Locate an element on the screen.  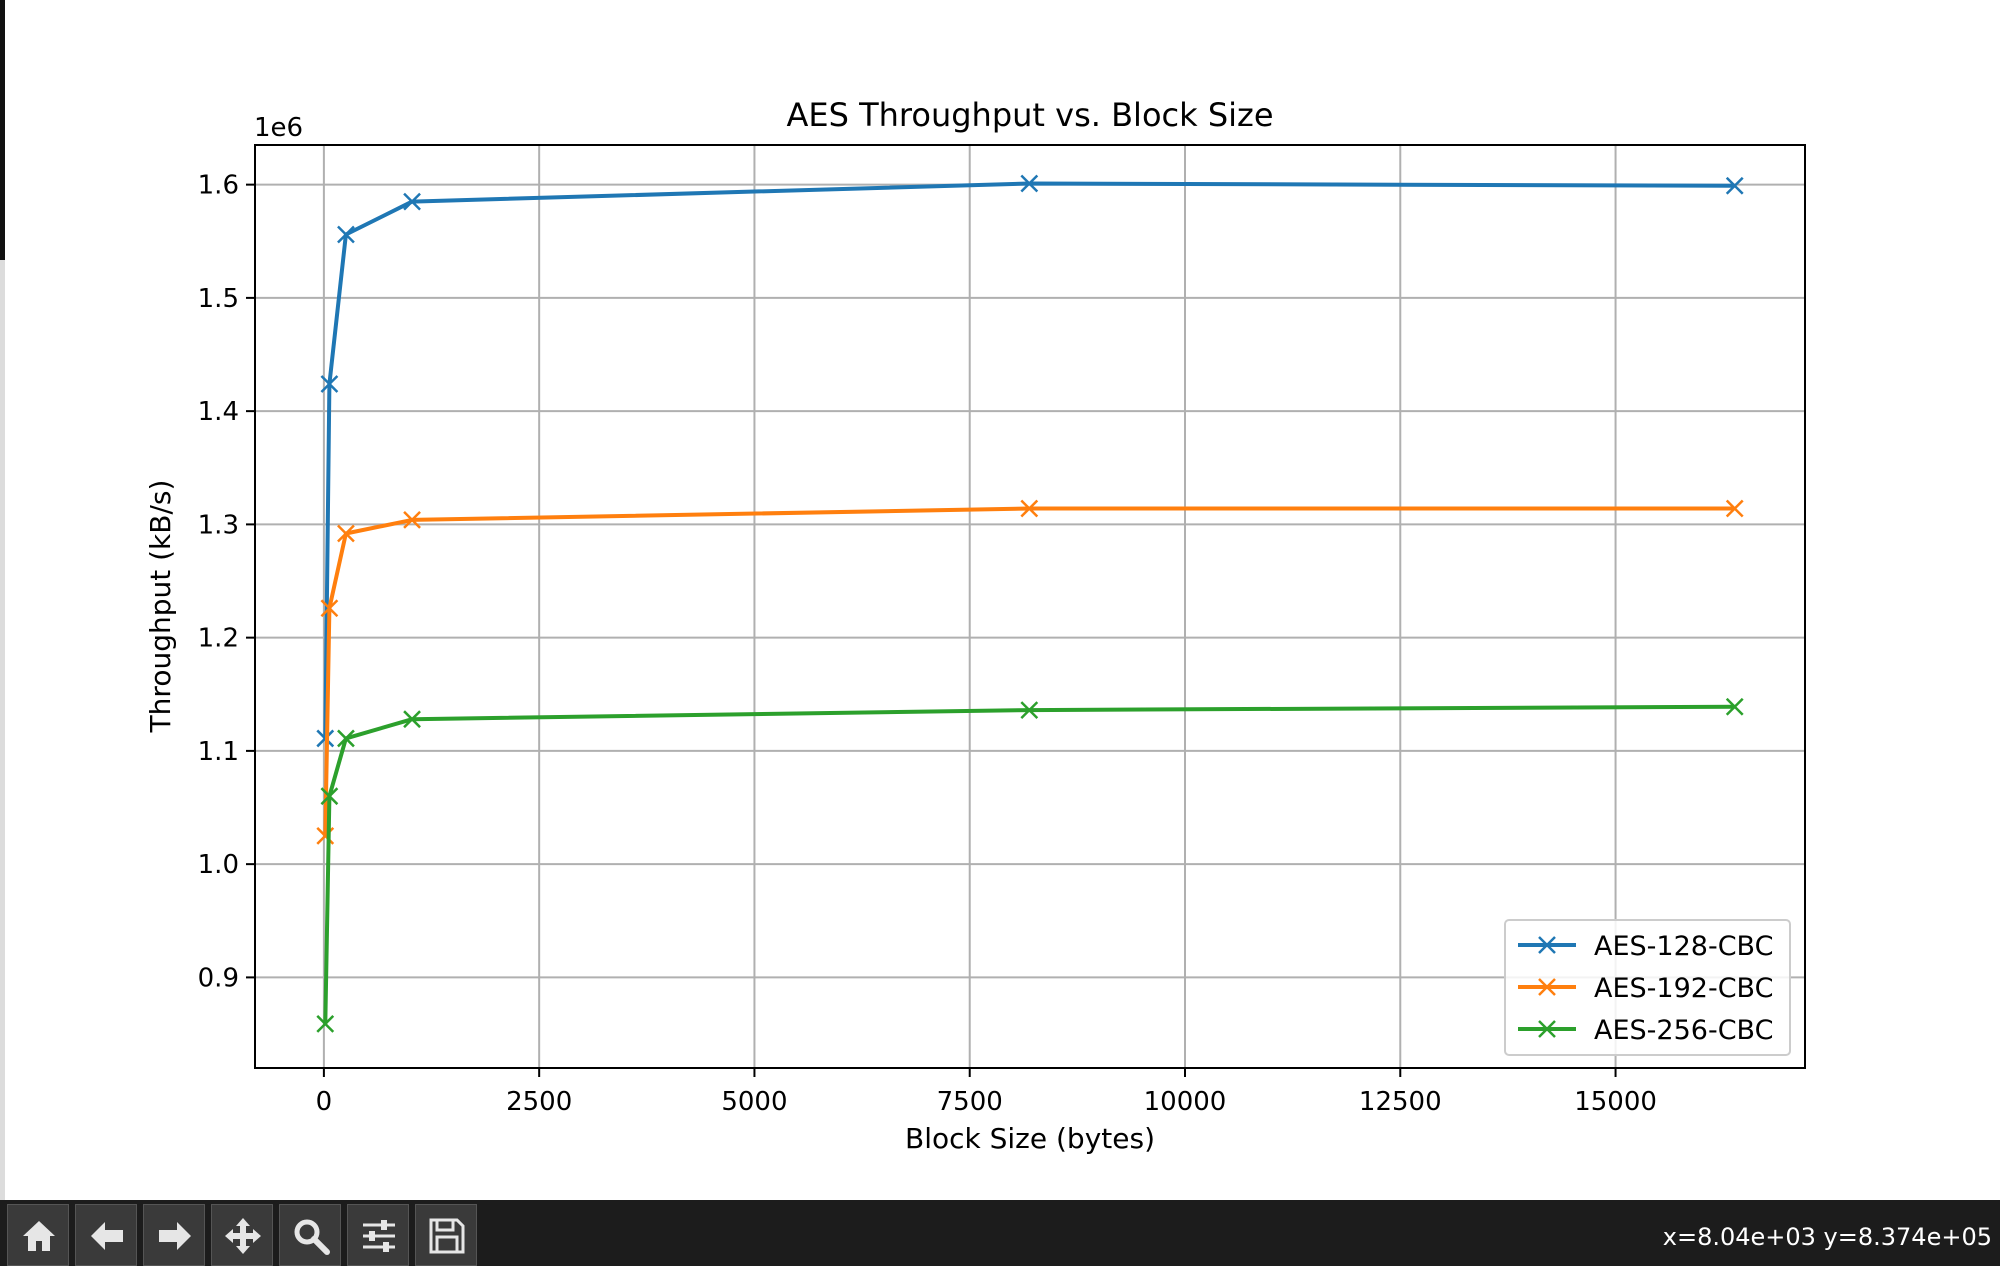
x-tick-label: 15000 is located at coordinates (1615, 1102).